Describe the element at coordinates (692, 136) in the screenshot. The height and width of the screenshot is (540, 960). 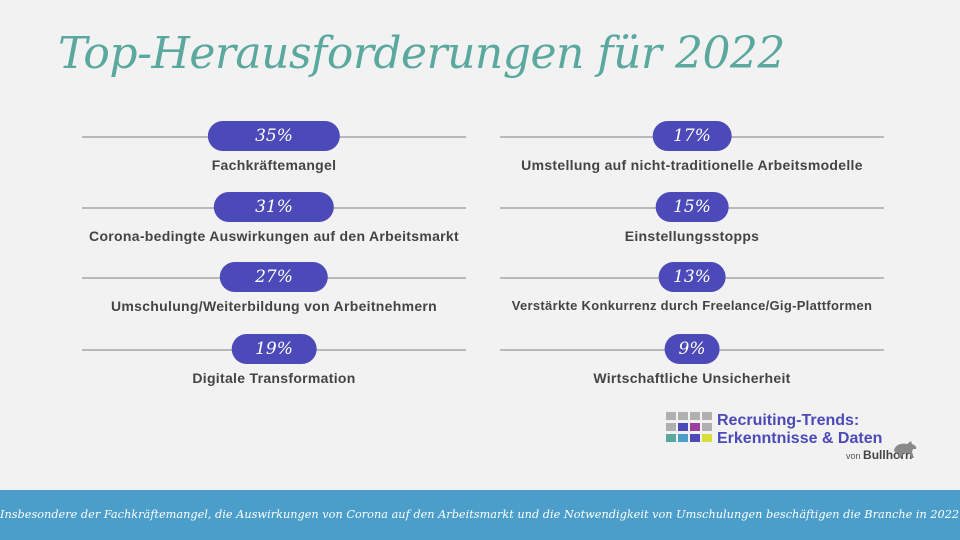
I see `value-pill: 17%` at that location.